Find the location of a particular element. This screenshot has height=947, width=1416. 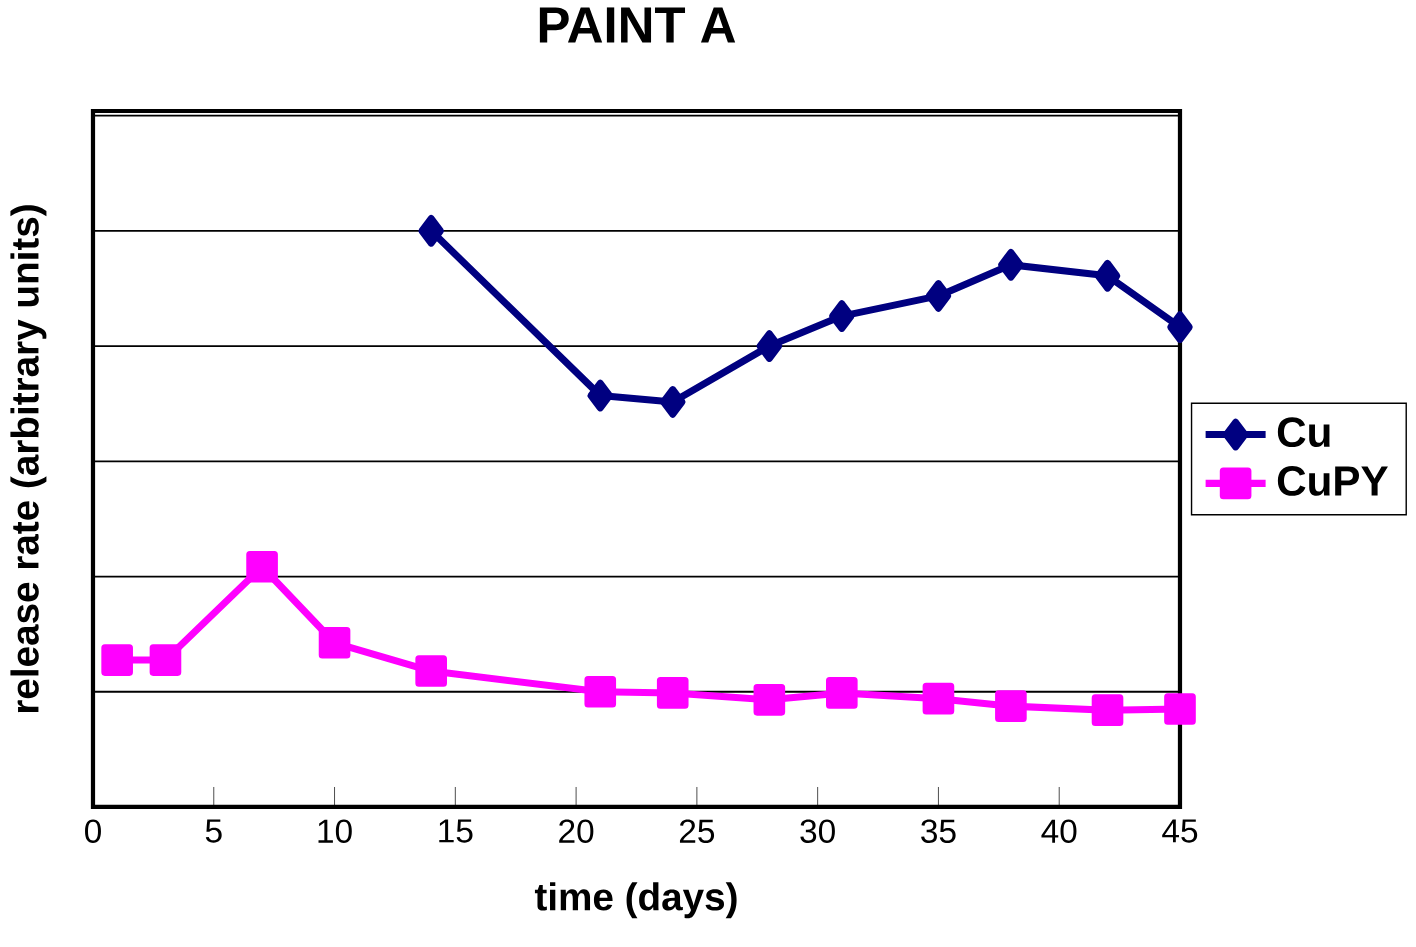

x-tick-label: 45 is located at coordinates (1180, 831).